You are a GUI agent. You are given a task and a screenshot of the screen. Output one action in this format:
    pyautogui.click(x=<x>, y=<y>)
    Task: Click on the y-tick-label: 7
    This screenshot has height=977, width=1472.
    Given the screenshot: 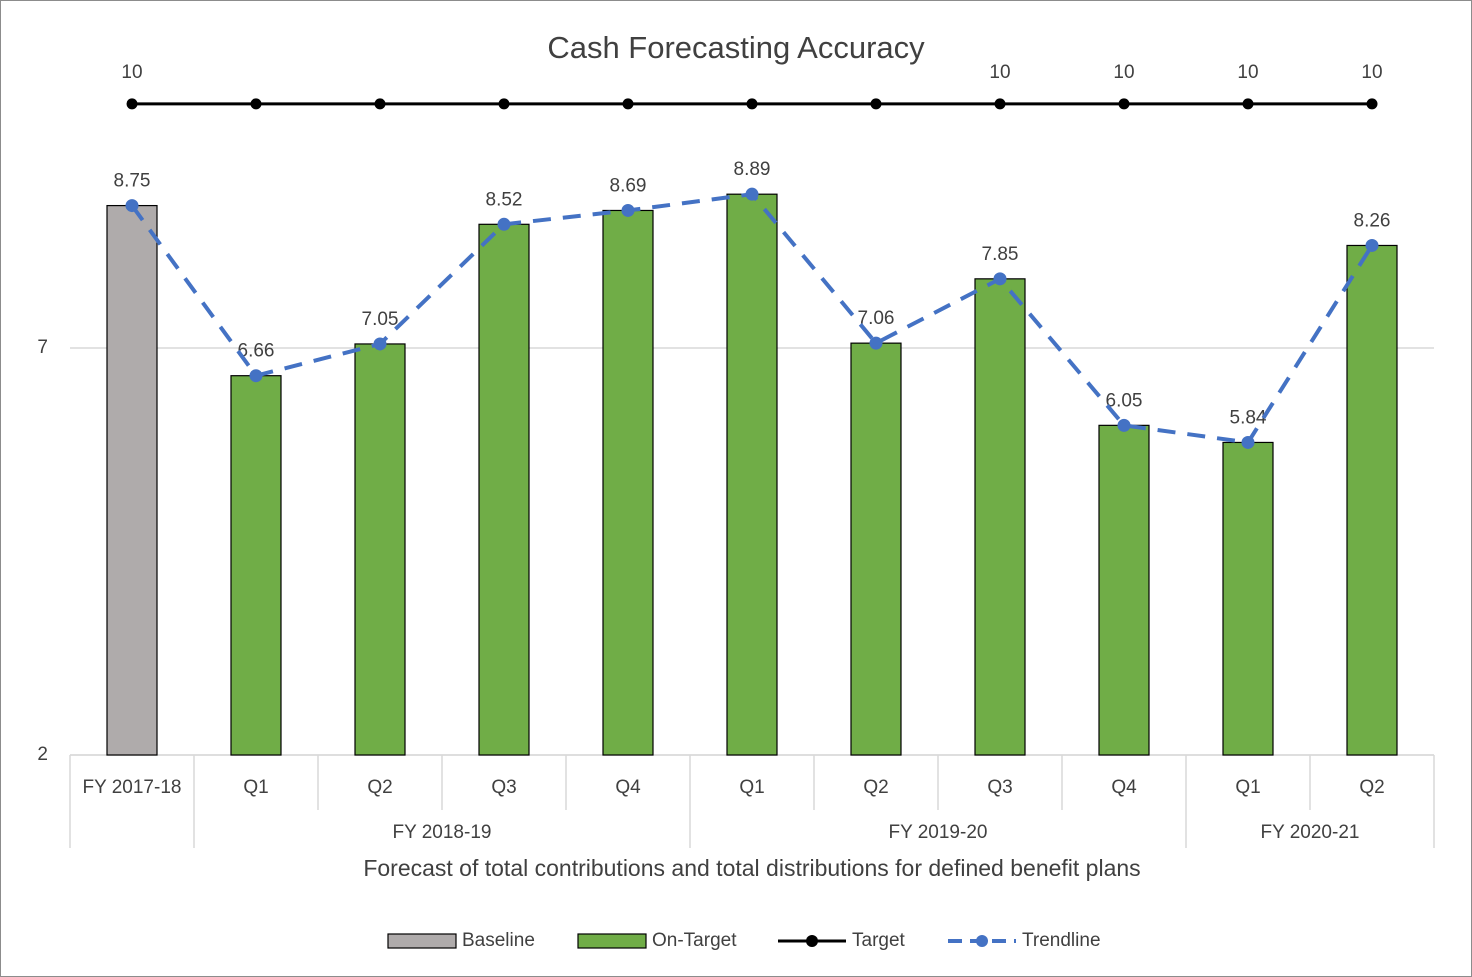 What is the action you would take?
    pyautogui.click(x=42, y=347)
    